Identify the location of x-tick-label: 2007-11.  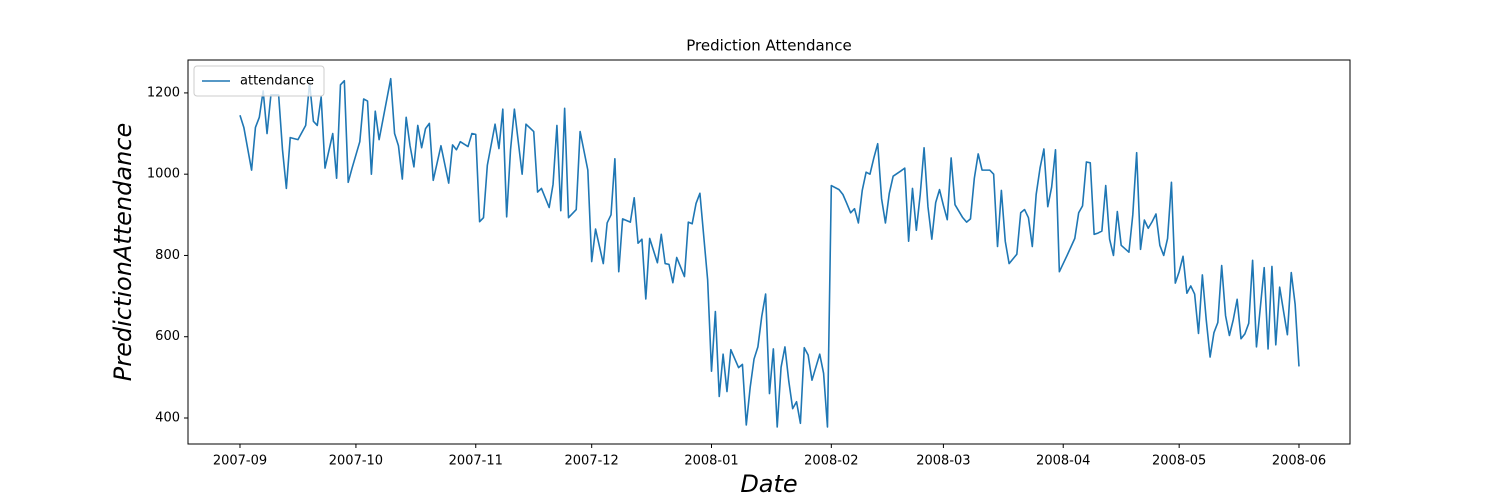
(476, 461).